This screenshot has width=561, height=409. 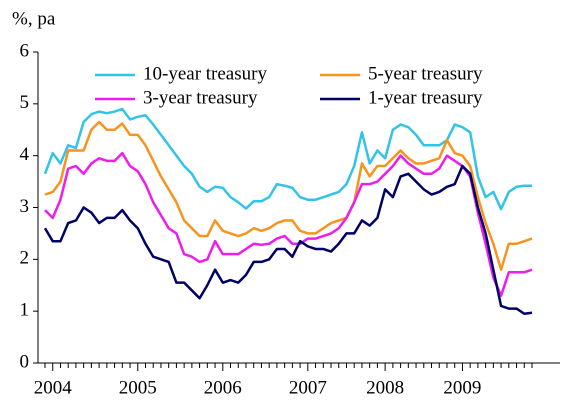 What do you see at coordinates (25, 361) in the screenshot?
I see `y-tick-label: 0` at bounding box center [25, 361].